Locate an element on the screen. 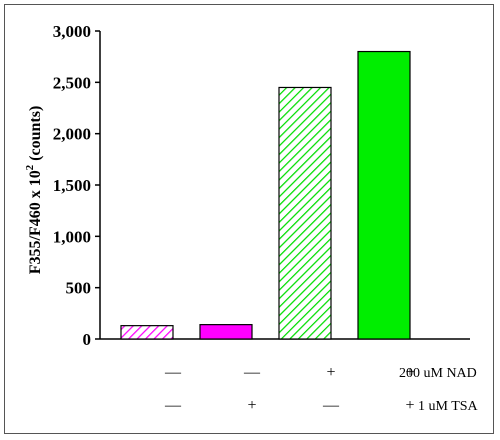 Image resolution: width=500 pixels, height=440 pixels. y-axis-label-superscript: 2 is located at coordinates (30, 167).